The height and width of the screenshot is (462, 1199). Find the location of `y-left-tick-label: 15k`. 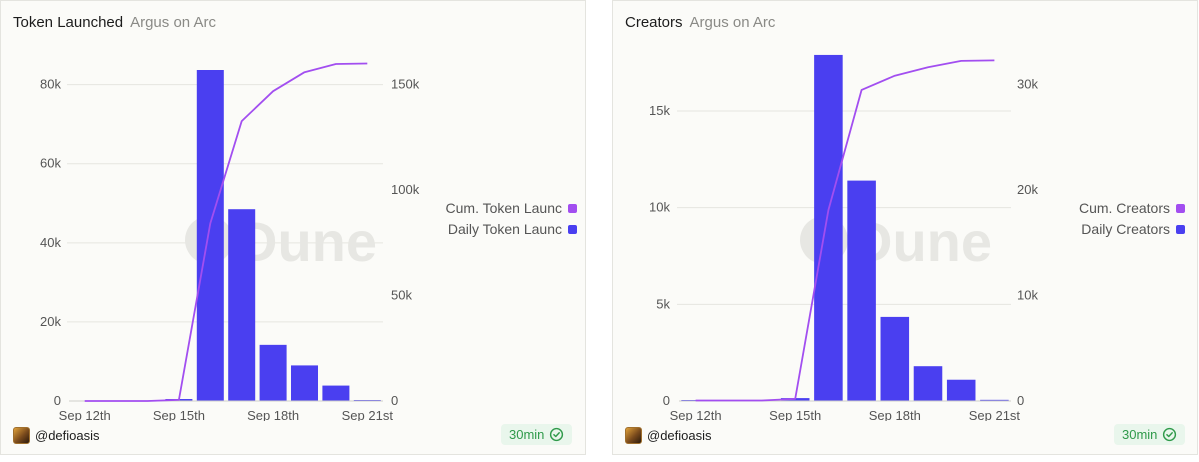

y-left-tick-label: 15k is located at coordinates (659, 110).